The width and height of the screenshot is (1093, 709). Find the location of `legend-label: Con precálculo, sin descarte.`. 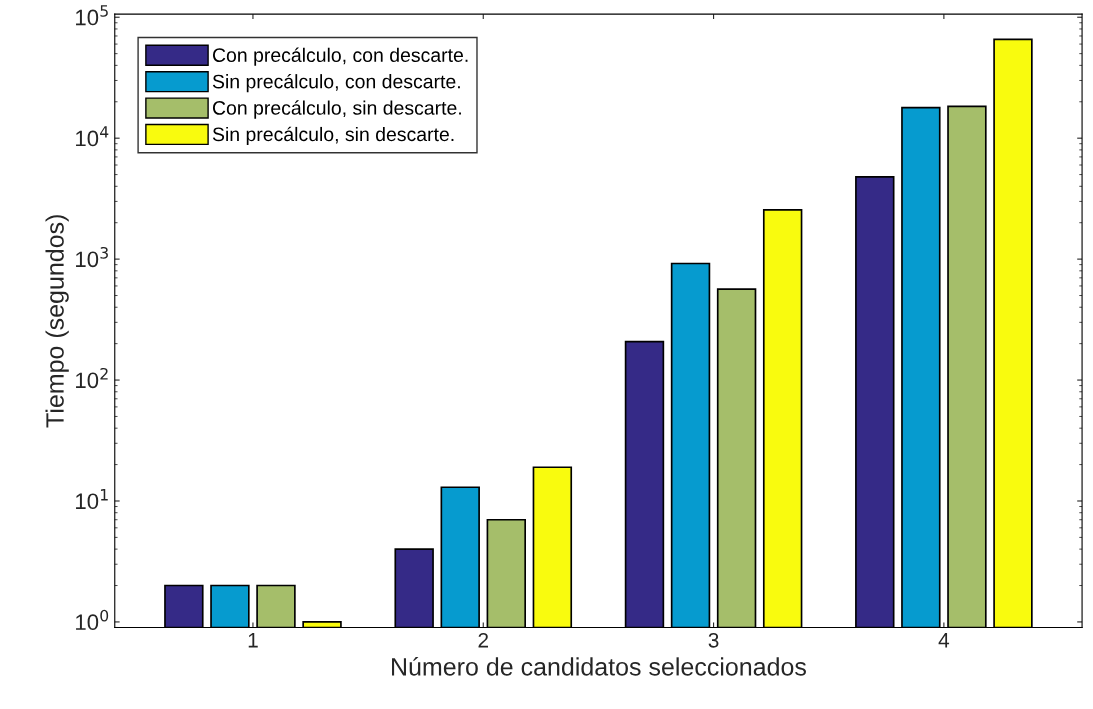

legend-label: Con precálculo, sin descarte. is located at coordinates (336, 109).